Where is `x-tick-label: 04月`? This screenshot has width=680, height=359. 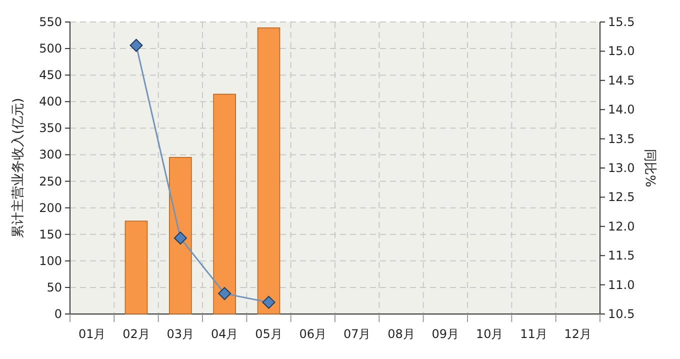
x-tick-label: 04月 is located at coordinates (224, 334).